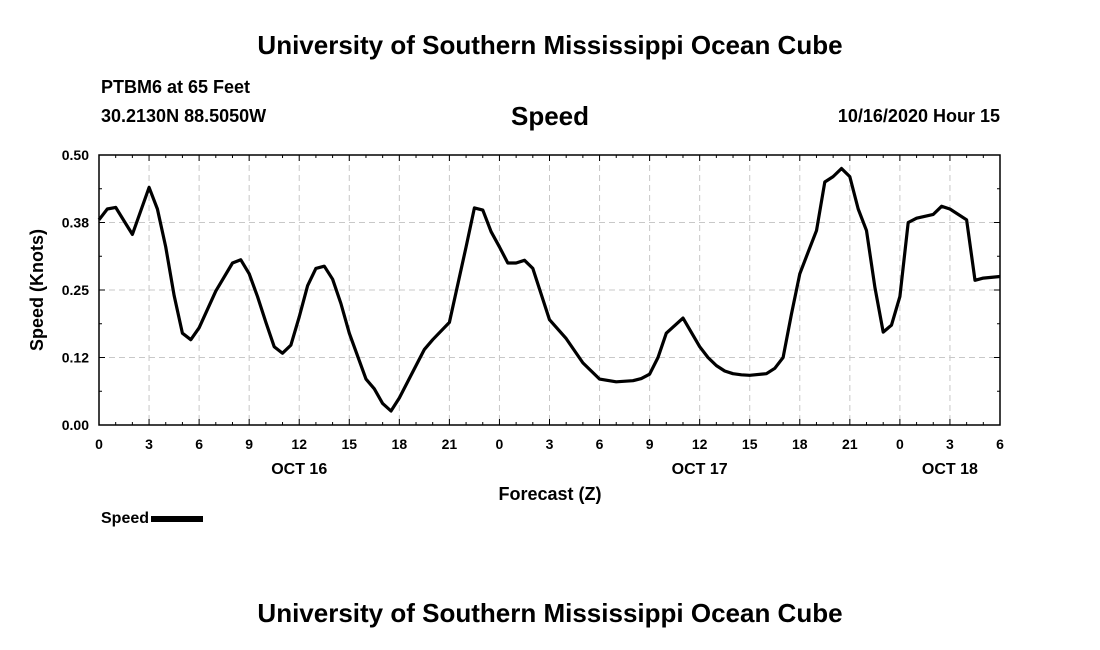 The height and width of the screenshot is (650, 1100). I want to click on station-label: PTBM6 at 65 Feet, so click(176, 87).